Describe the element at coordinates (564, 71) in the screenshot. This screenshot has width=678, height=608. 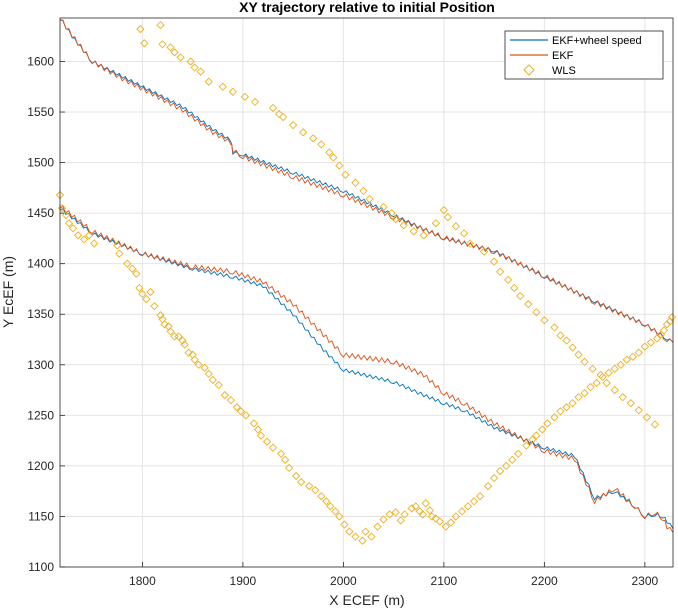
I see `legend-label-wls: WLS` at that location.